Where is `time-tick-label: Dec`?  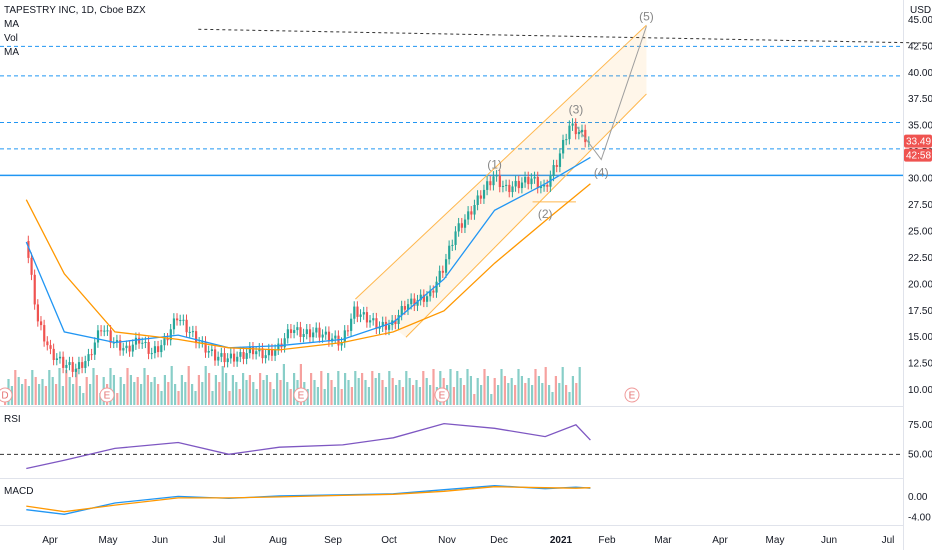 time-tick-label: Dec is located at coordinates (499, 540).